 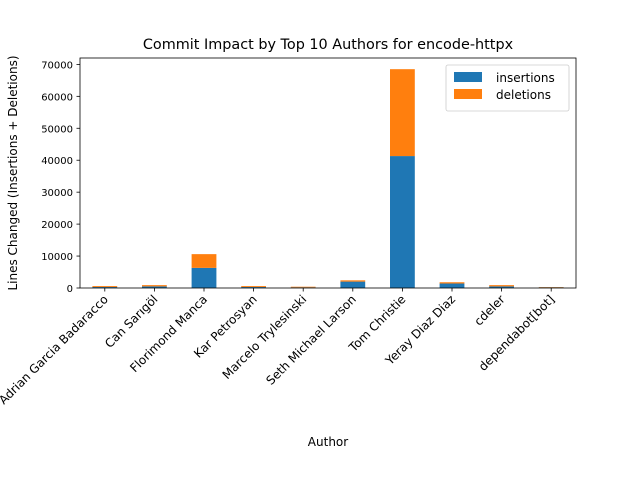 What do you see at coordinates (70, 289) in the screenshot?
I see `y-tick-label: 0` at bounding box center [70, 289].